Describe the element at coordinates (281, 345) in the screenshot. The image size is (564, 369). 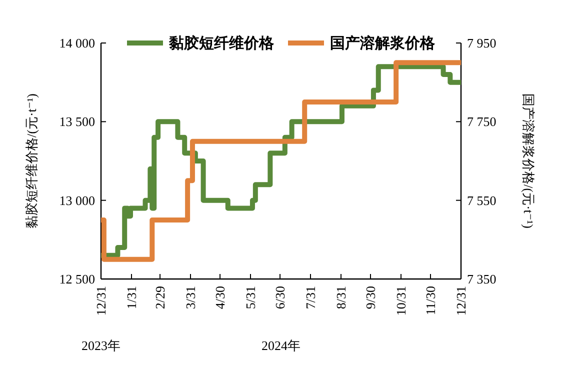
I see `text: 2024年` at that location.